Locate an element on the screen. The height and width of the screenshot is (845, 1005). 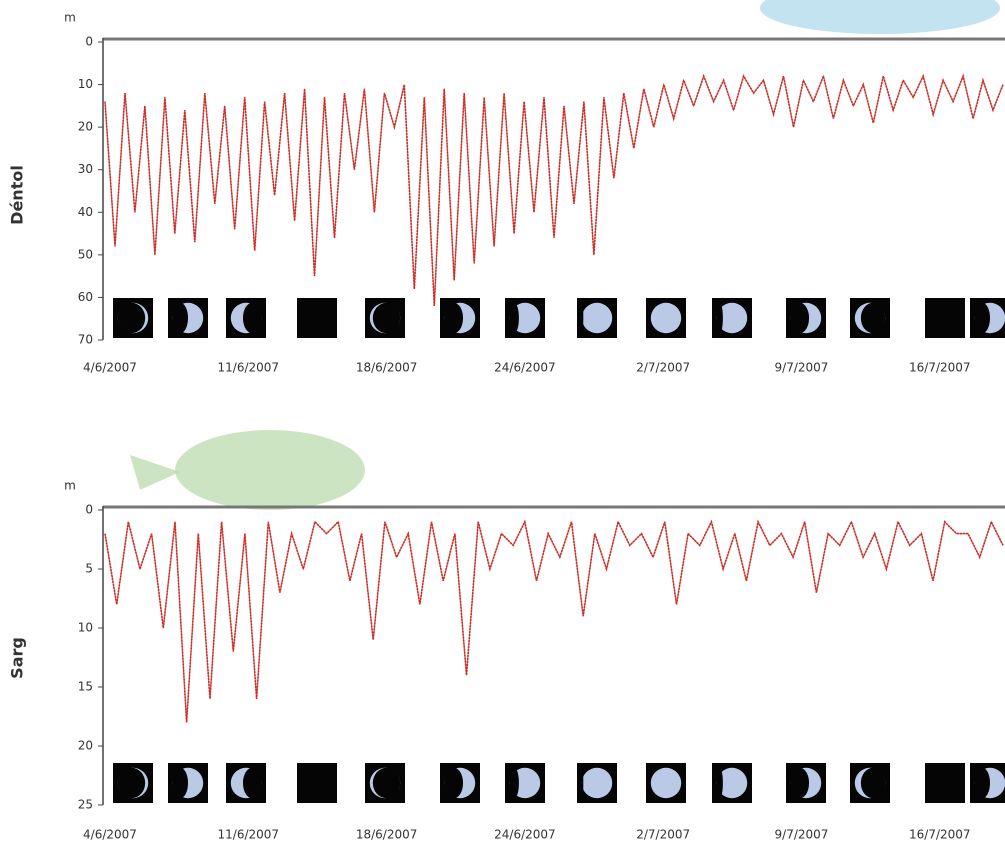
y-tick-label: 5 is located at coordinates (89, 569).